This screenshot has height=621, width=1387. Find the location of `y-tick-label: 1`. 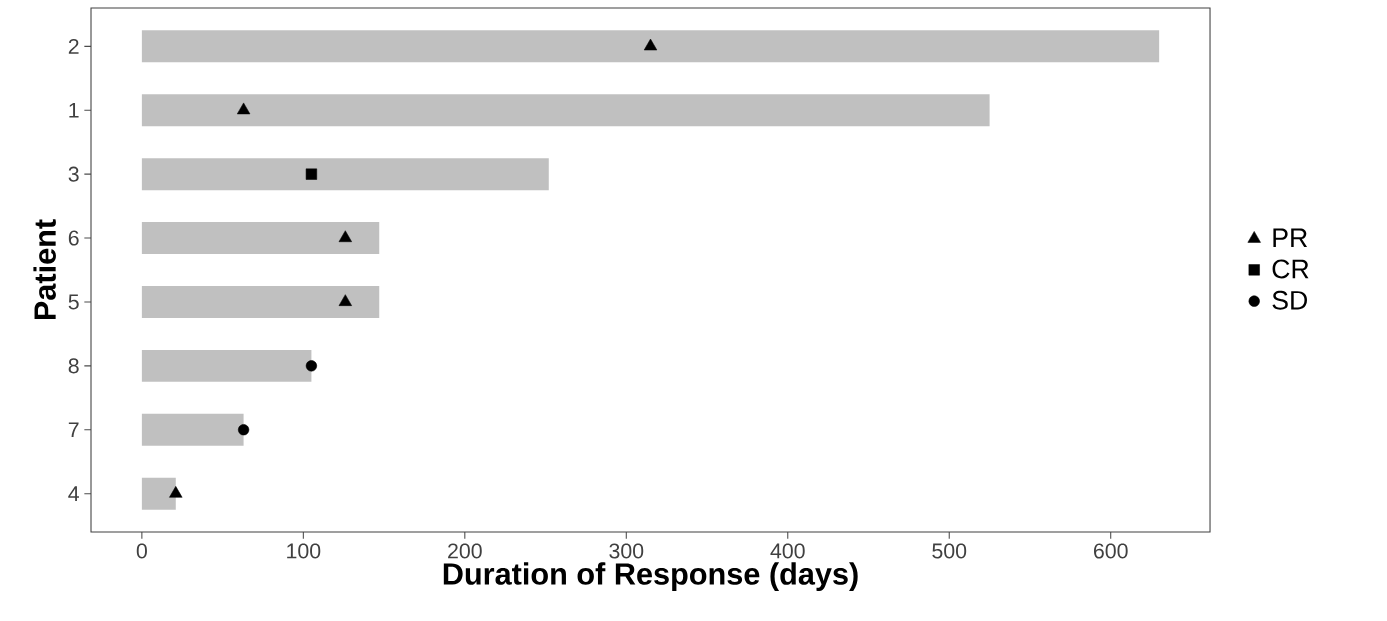

y-tick-label: 1 is located at coordinates (74, 110).